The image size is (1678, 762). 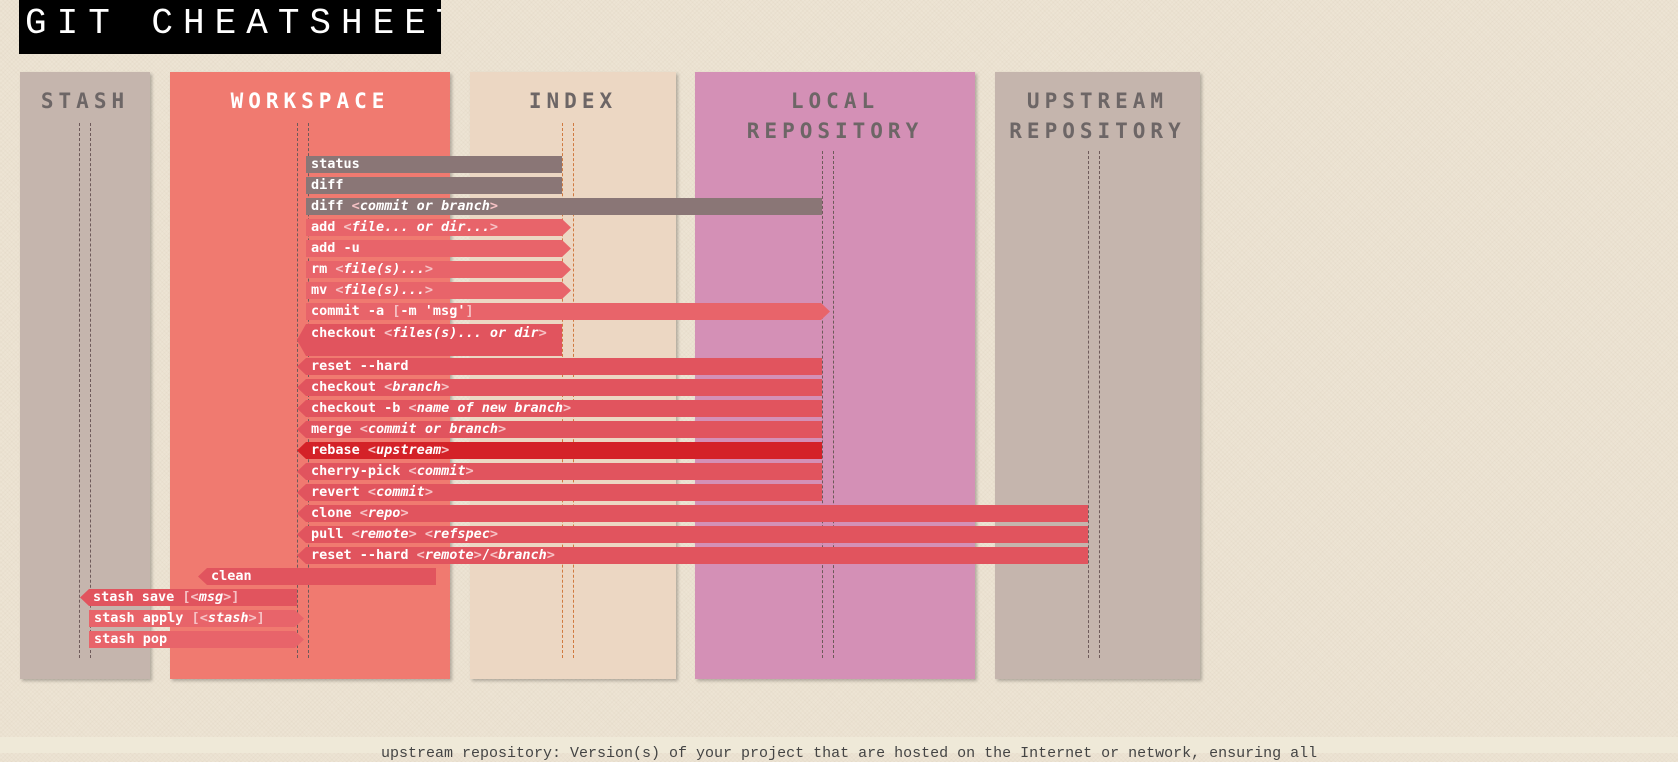 What do you see at coordinates (429, 340) in the screenshot?
I see `command-checkout-files: checkout <files(s)... or dir>` at bounding box center [429, 340].